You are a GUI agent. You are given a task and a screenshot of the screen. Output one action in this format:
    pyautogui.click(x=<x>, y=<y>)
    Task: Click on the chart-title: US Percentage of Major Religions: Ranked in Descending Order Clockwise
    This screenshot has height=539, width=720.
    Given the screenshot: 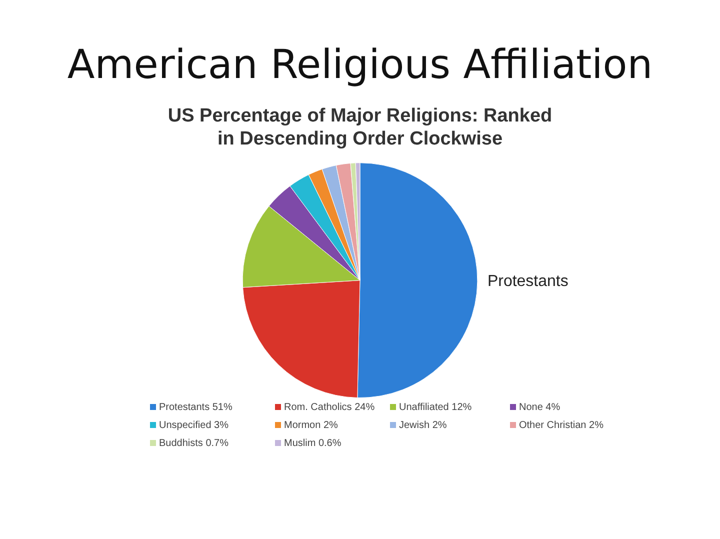 What is the action you would take?
    pyautogui.click(x=360, y=128)
    